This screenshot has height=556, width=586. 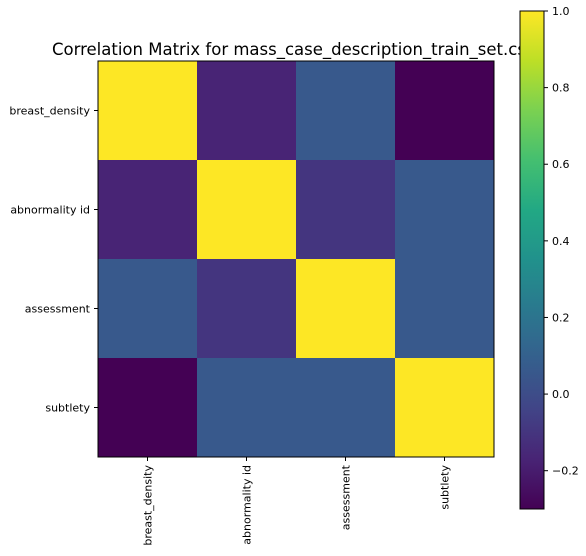 I want to click on x-tick-label: breast_density, so click(x=148, y=505).